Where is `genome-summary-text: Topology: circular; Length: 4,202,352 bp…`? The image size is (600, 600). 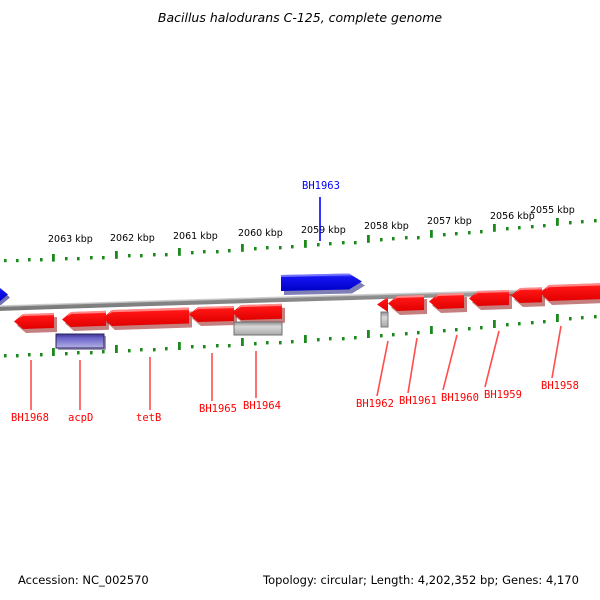
genome-summary-text: Topology: circular; Length: 4,202,352 bp… is located at coordinates (421, 580).